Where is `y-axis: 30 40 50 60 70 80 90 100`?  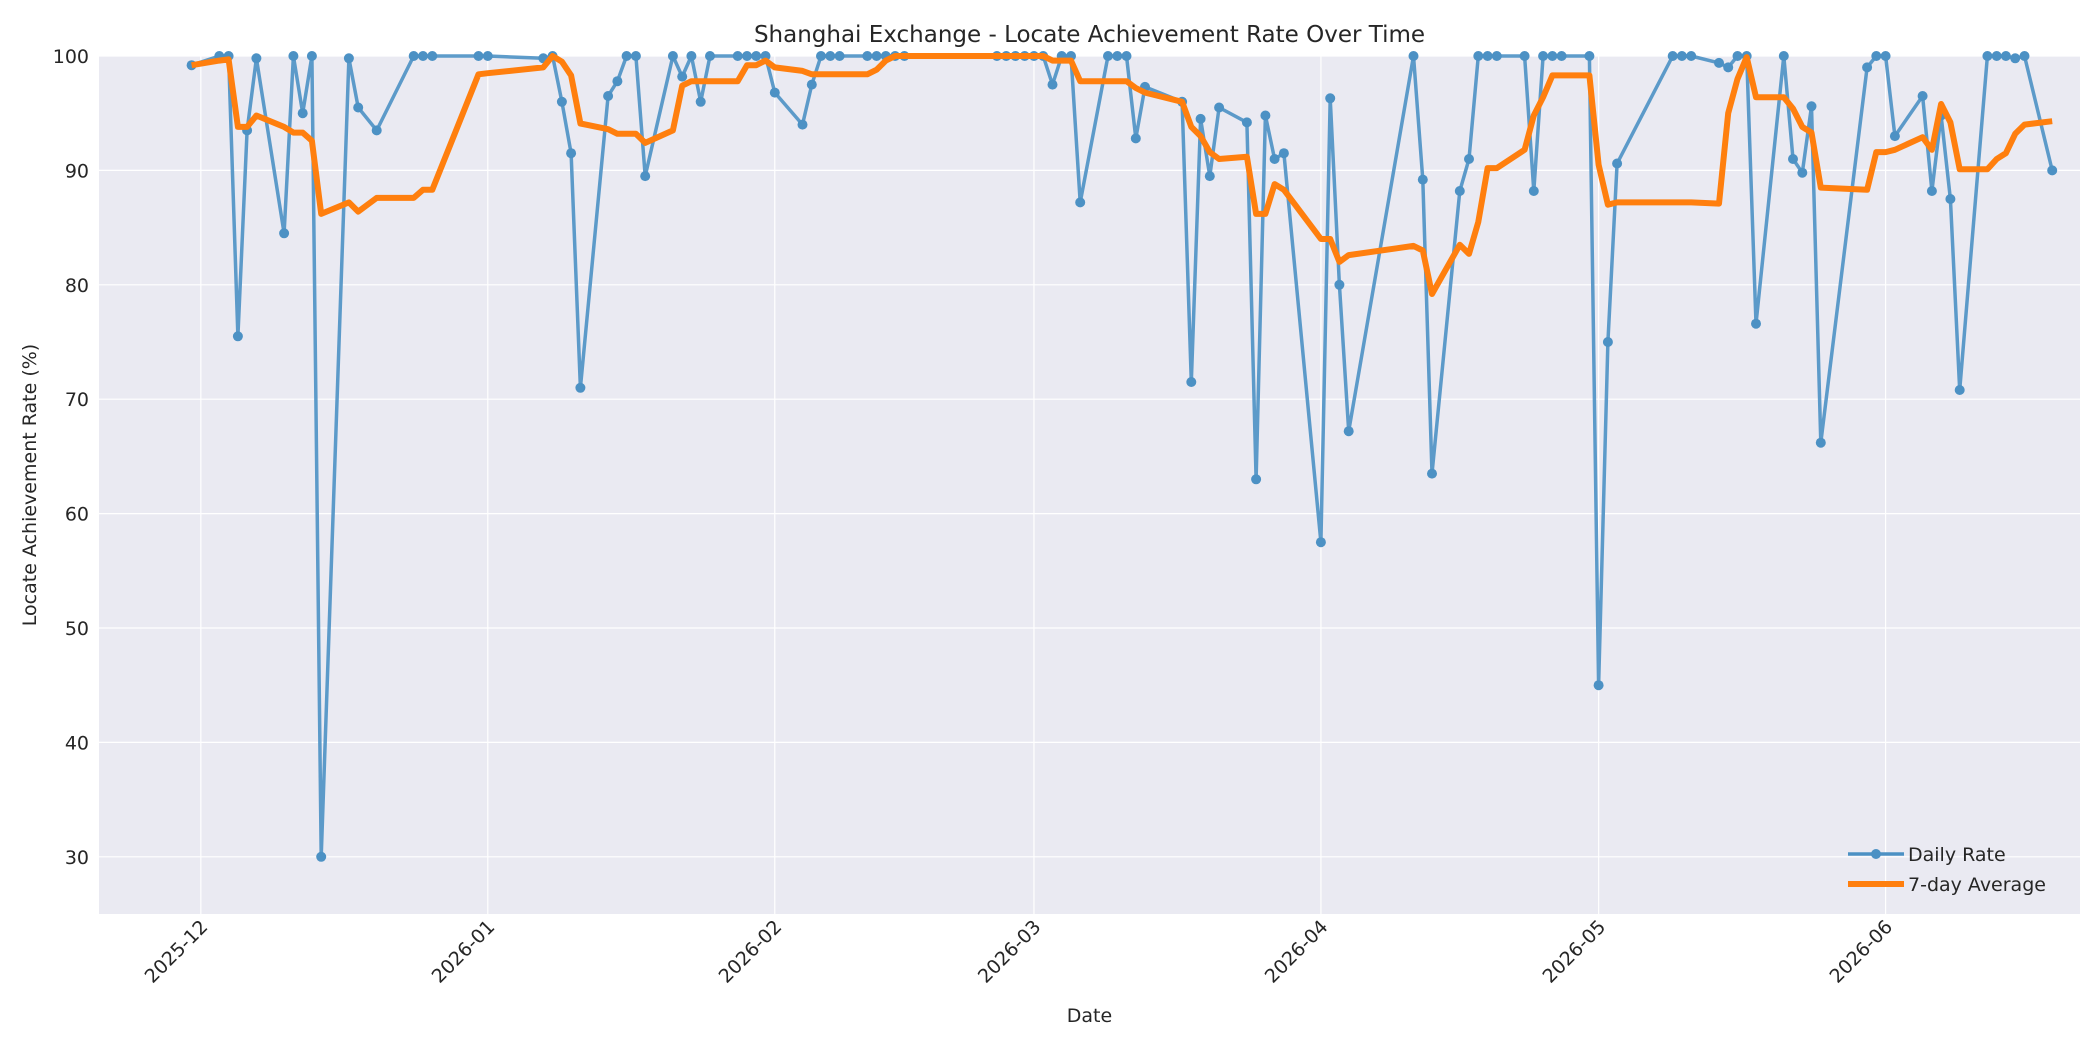
y-axis: 30 40 50 60 70 80 90 100 is located at coordinates (71, 457).